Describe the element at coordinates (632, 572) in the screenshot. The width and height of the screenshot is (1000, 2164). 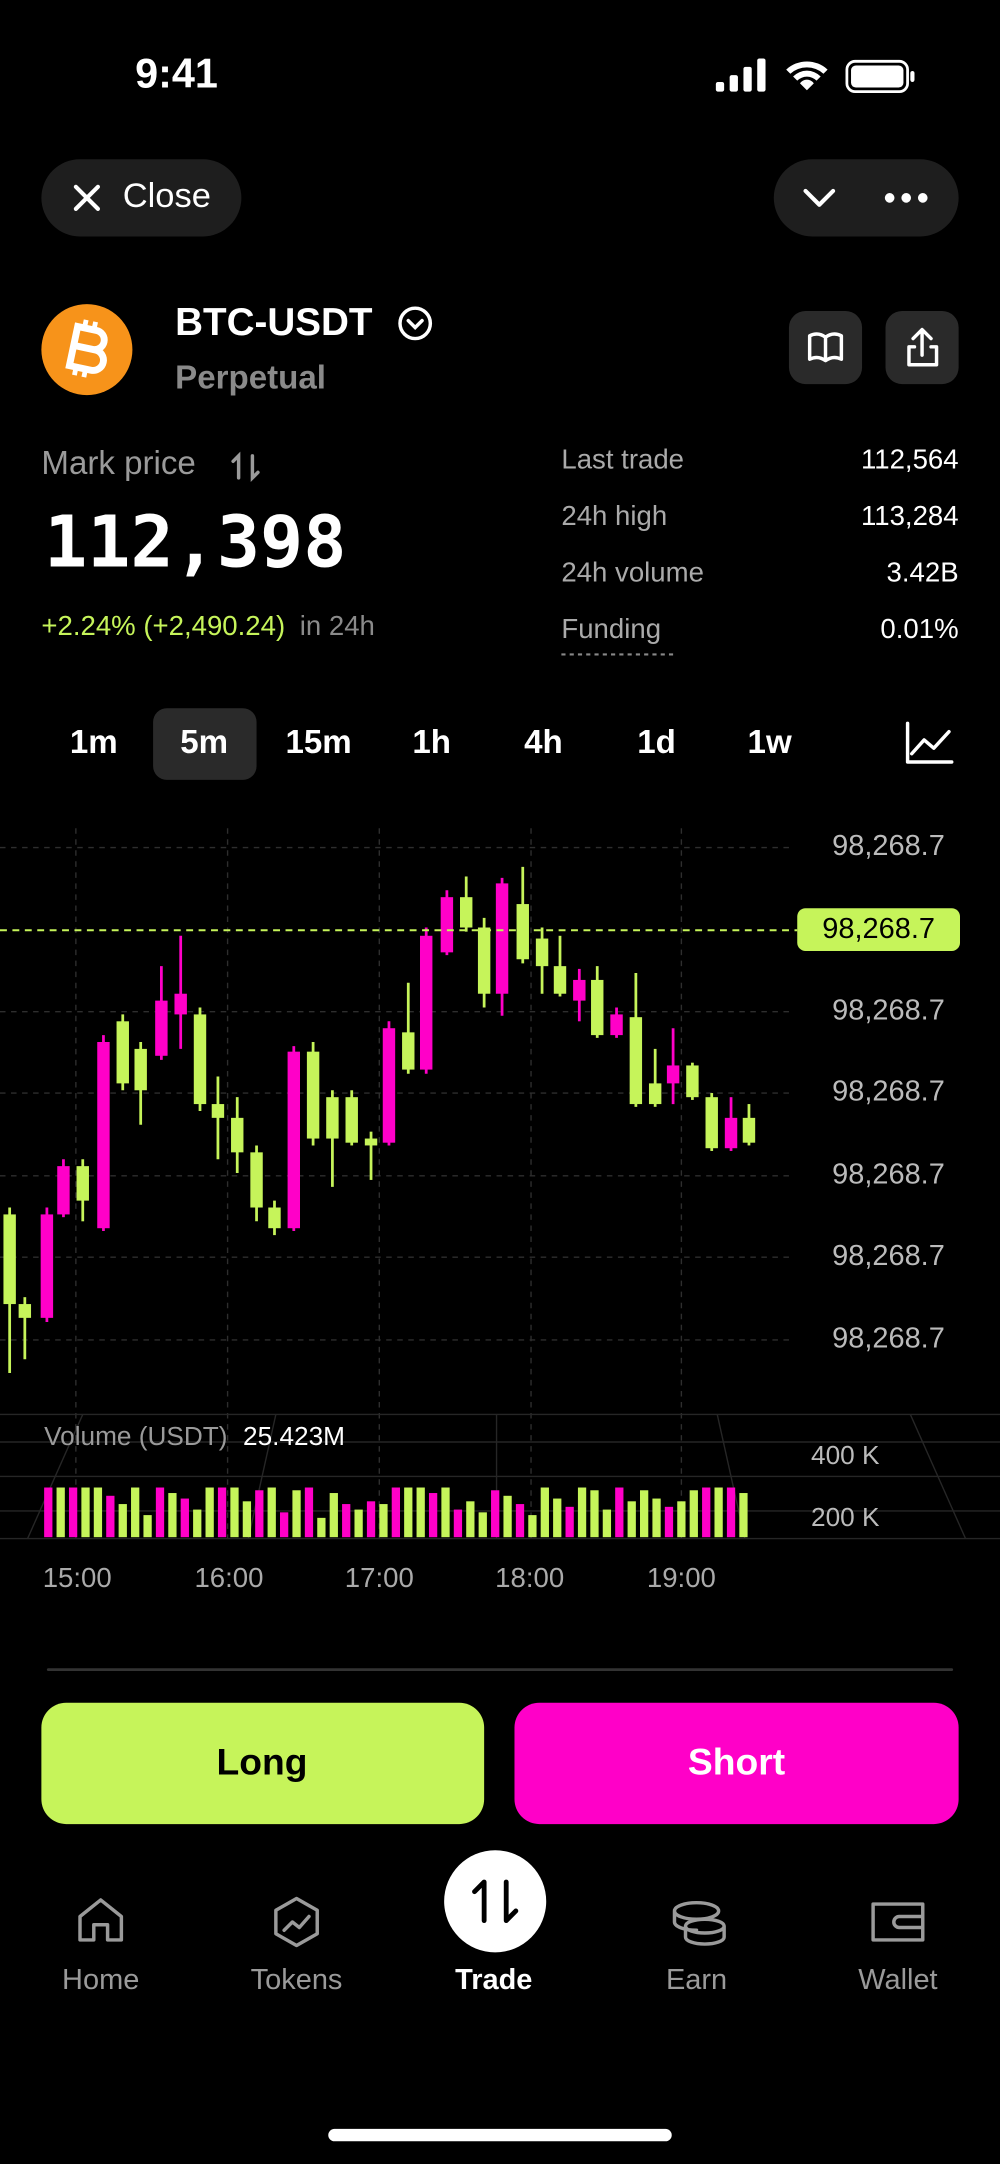
I see `stat-label: 24h volume` at that location.